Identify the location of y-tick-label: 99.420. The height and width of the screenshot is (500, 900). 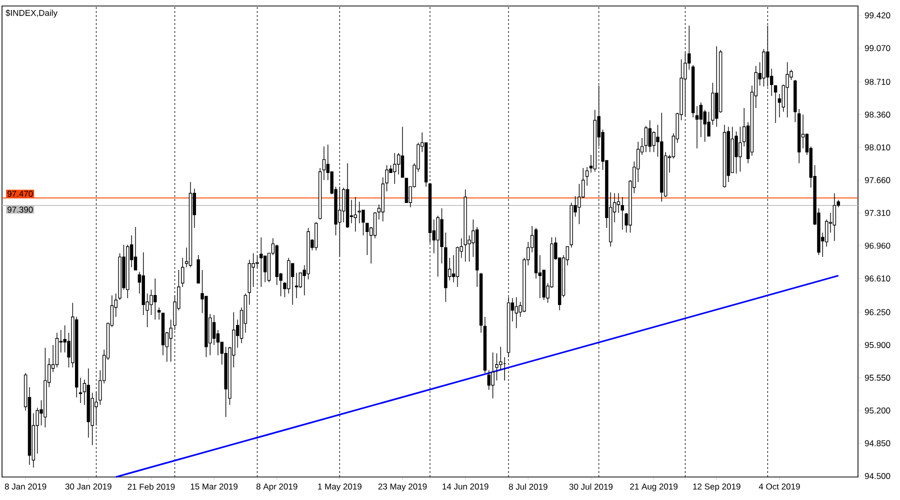
(877, 15).